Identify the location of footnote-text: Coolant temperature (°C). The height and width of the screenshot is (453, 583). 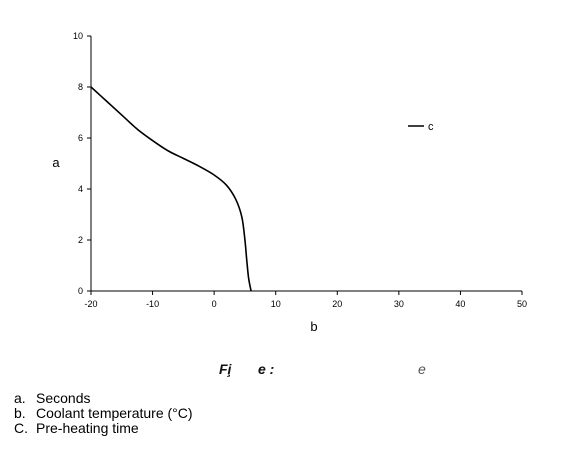
(114, 413).